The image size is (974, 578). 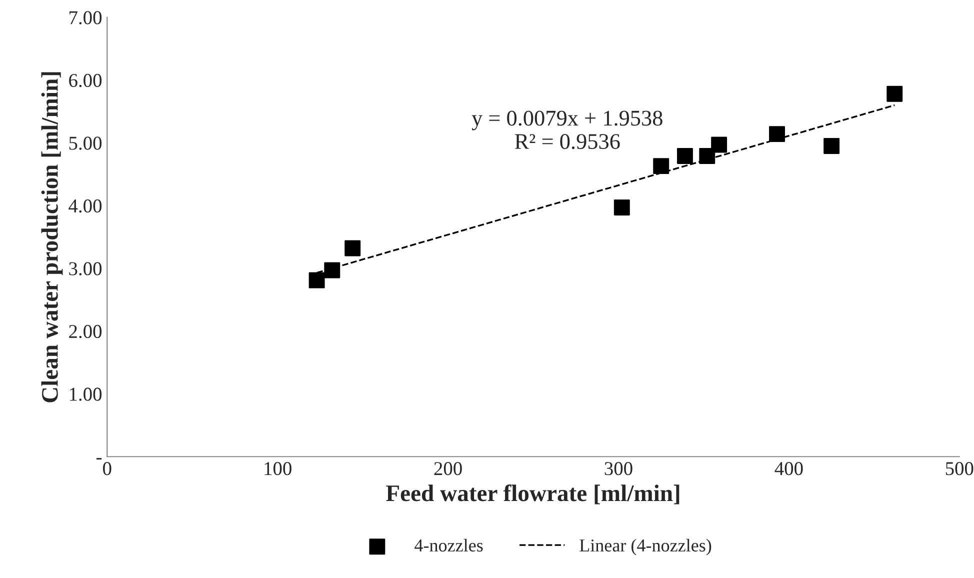 What do you see at coordinates (567, 130) in the screenshot?
I see `annotation: y = 0.0079x + 1.9538 R² = 0.9536` at bounding box center [567, 130].